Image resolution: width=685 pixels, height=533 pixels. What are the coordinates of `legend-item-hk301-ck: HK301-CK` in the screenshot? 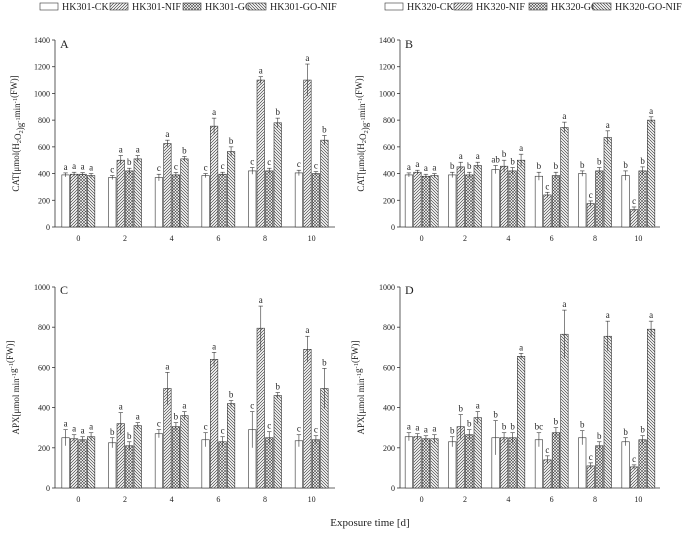 It's located at (74, 7).